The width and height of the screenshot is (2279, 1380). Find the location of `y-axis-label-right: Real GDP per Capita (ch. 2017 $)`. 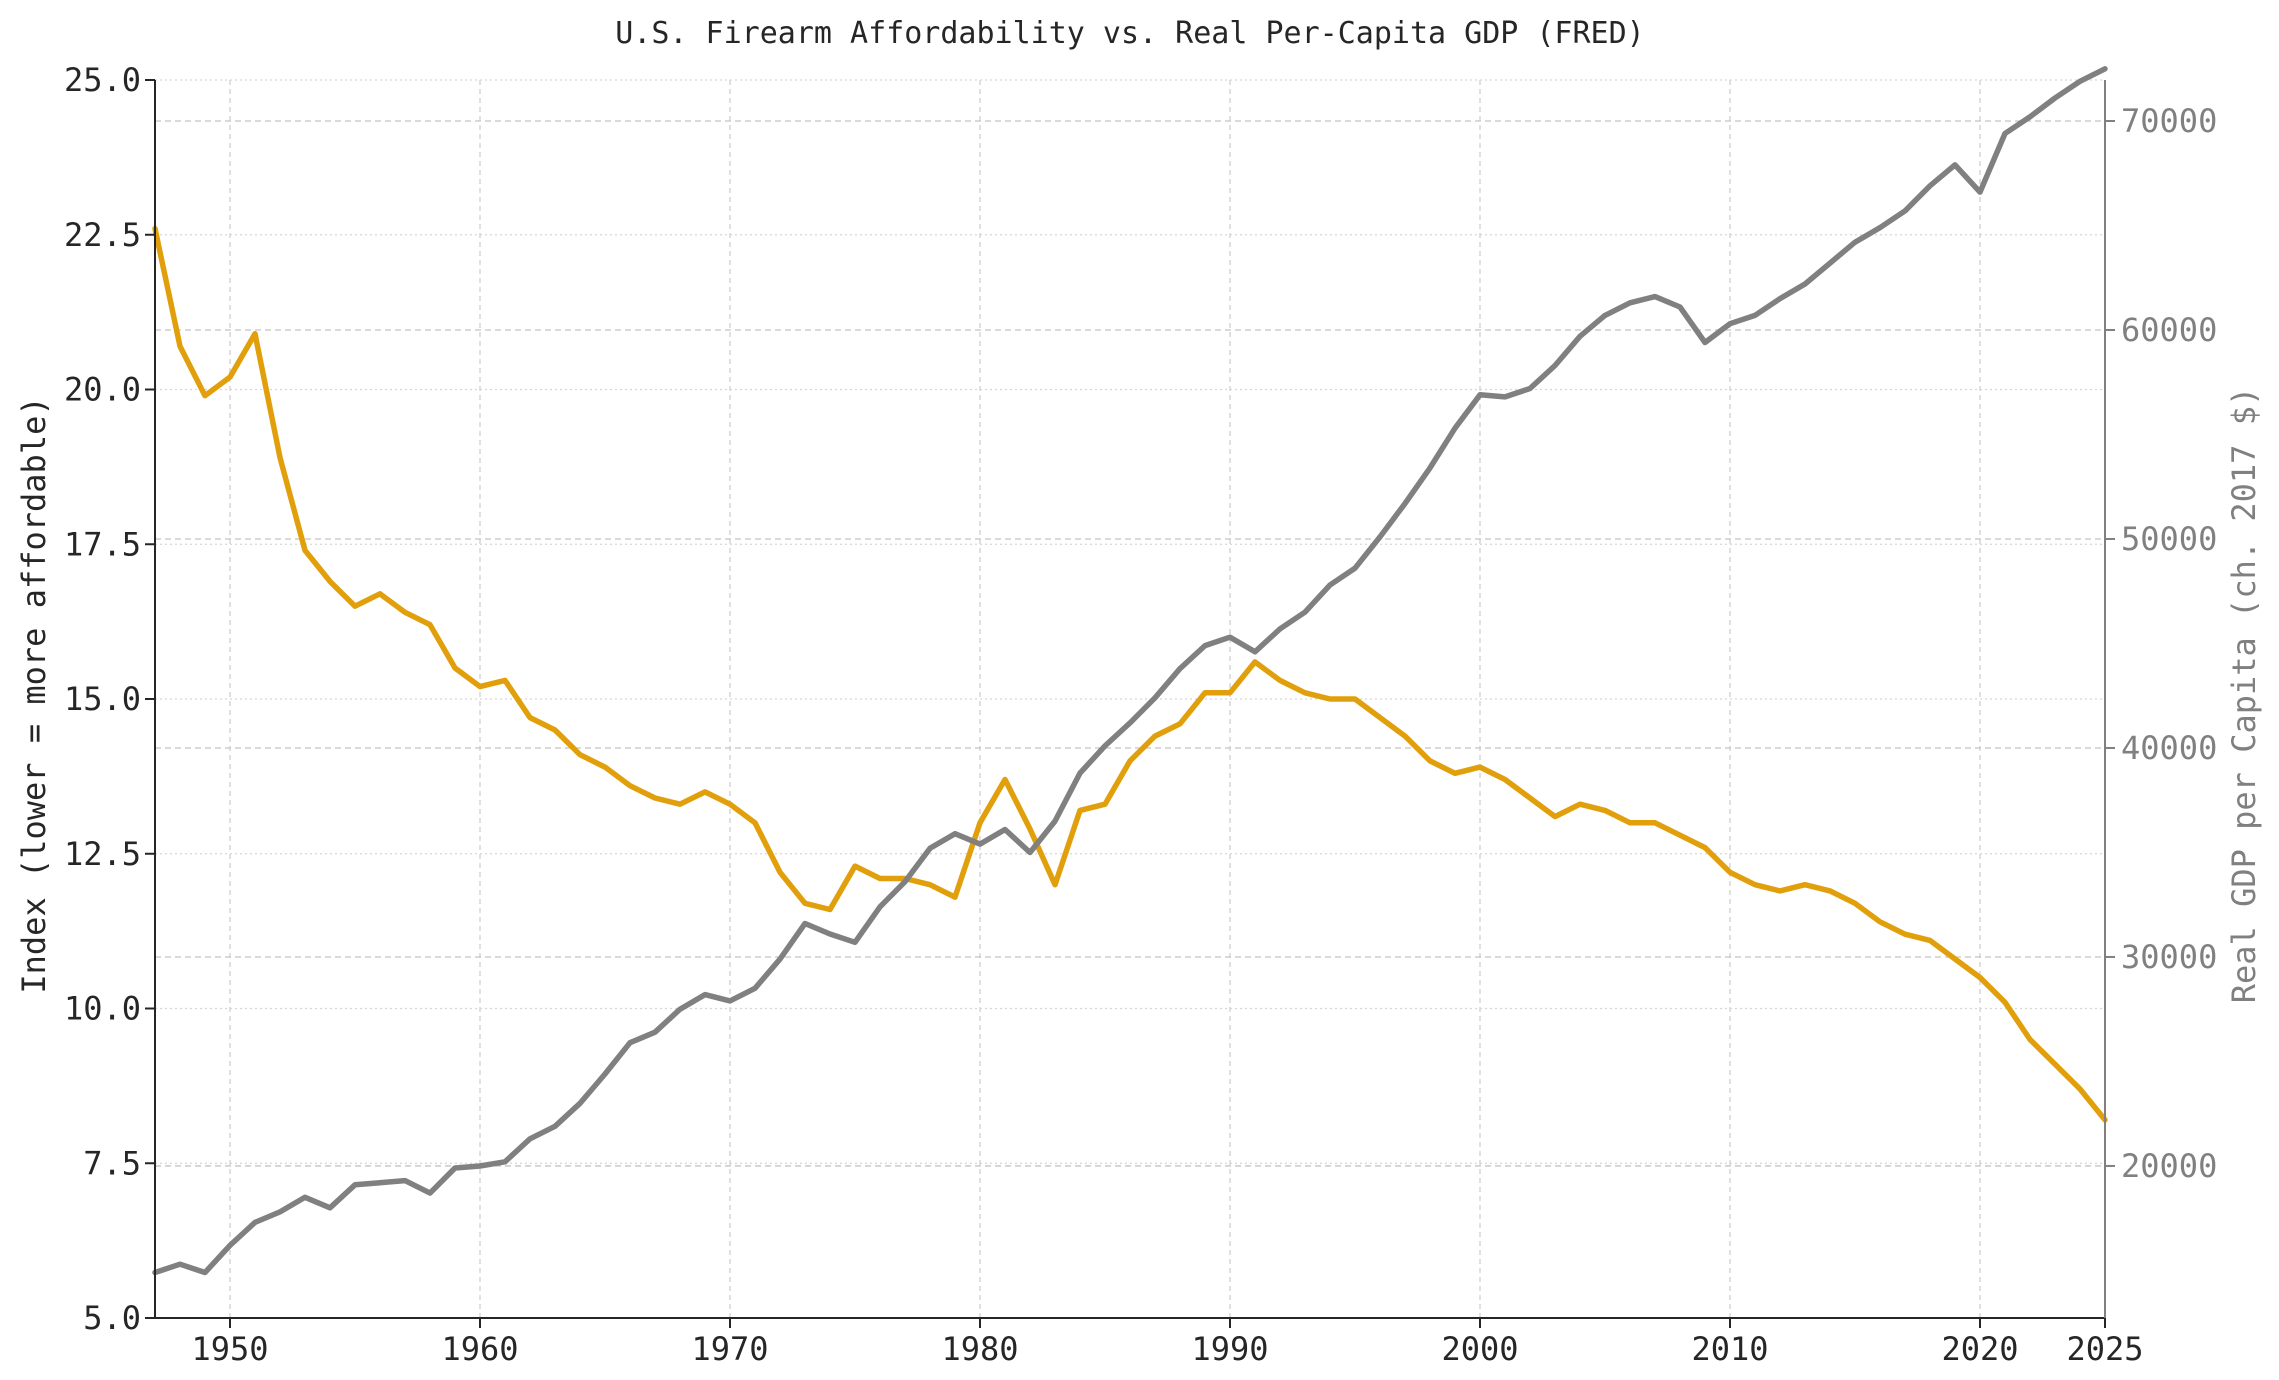

y-axis-label-right: Real GDP per Capita (ch. 2017 $) is located at coordinates (2244, 695).